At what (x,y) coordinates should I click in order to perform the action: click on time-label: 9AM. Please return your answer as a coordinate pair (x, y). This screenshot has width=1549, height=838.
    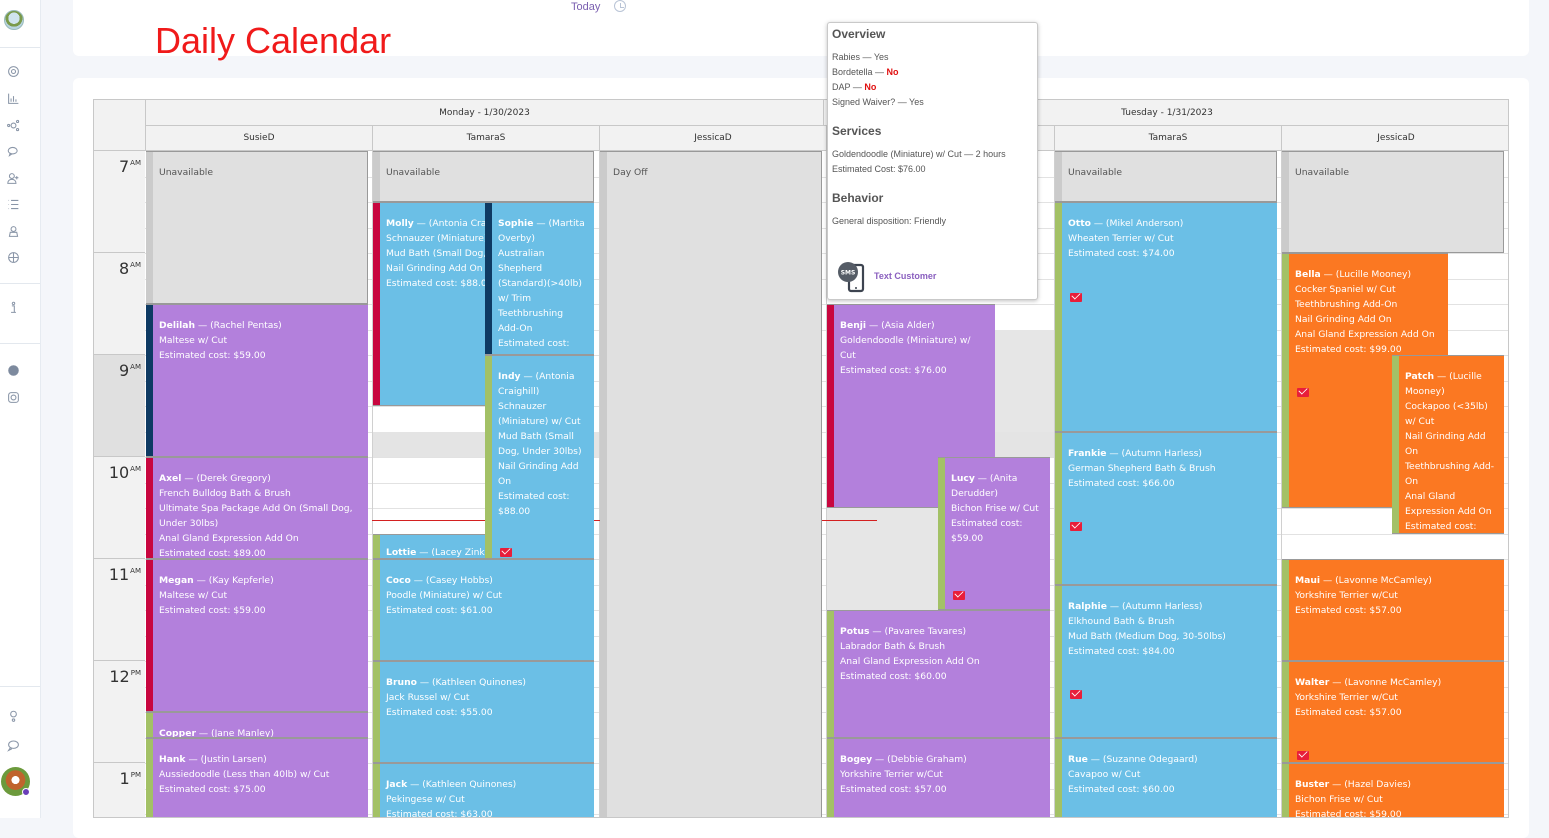
    Looking at the image, I should click on (119, 406).